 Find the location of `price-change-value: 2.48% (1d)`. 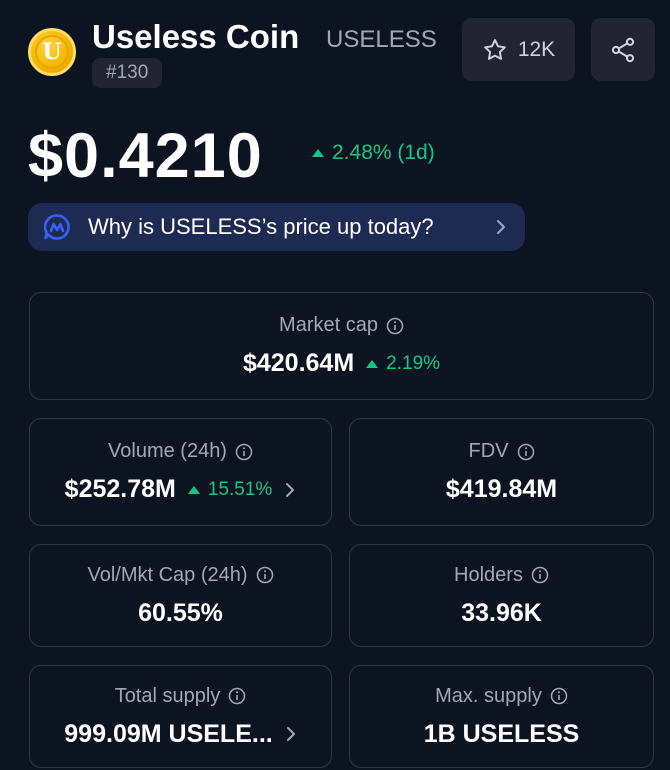

price-change-value: 2.48% (1d) is located at coordinates (383, 152).